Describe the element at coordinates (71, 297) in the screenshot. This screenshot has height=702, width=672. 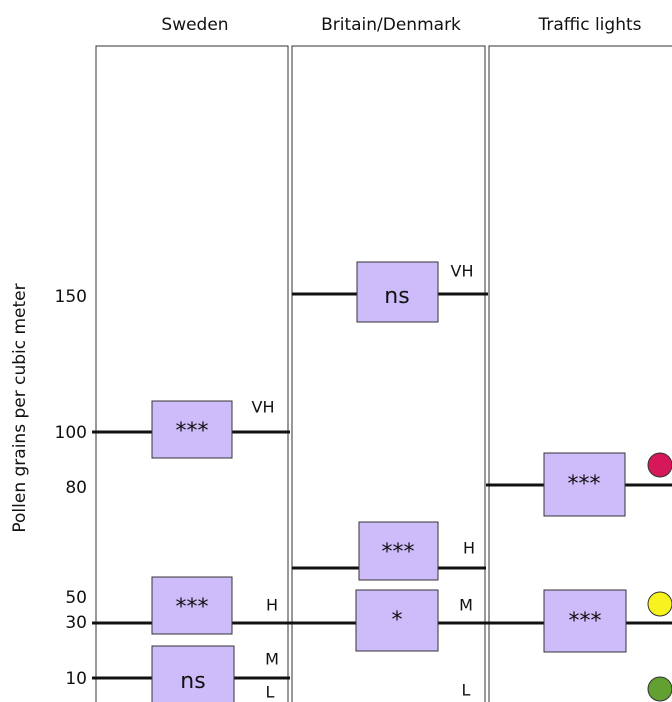
I see `y-tick-label: 150` at that location.